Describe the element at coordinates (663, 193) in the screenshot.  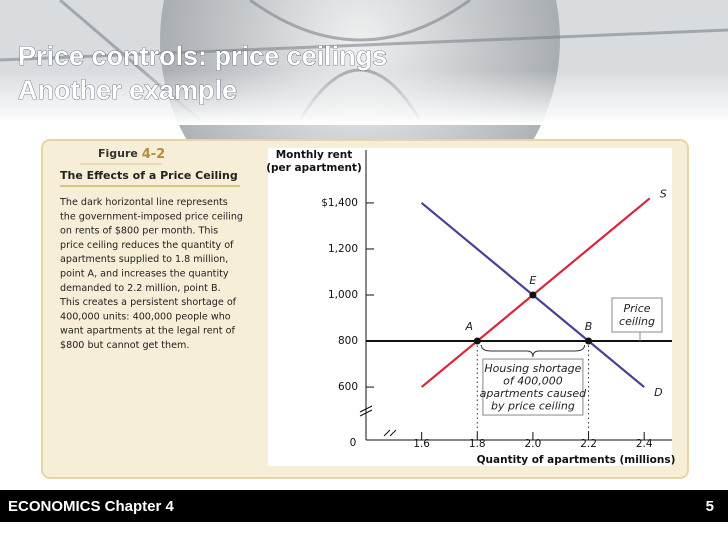
I see `series-label: S` at that location.